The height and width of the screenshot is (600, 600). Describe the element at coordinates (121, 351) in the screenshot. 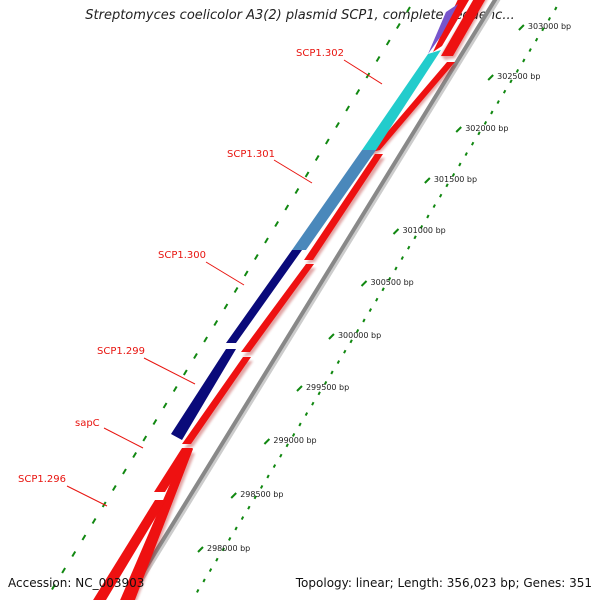

I see `gene-label: SCP1.299` at that location.